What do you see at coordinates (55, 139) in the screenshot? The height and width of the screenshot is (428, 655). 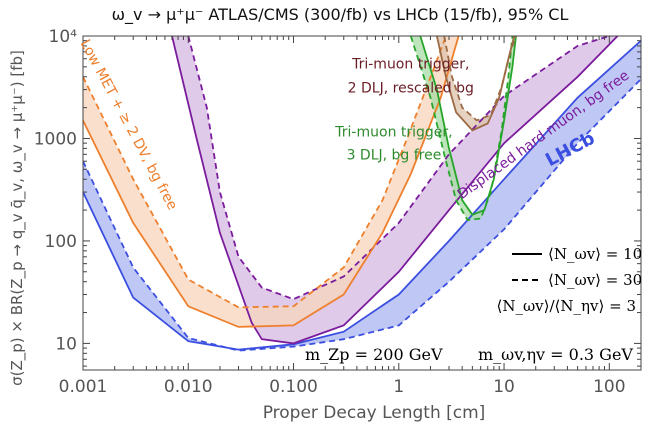 I see `y-tick-label: 1000` at bounding box center [55, 139].